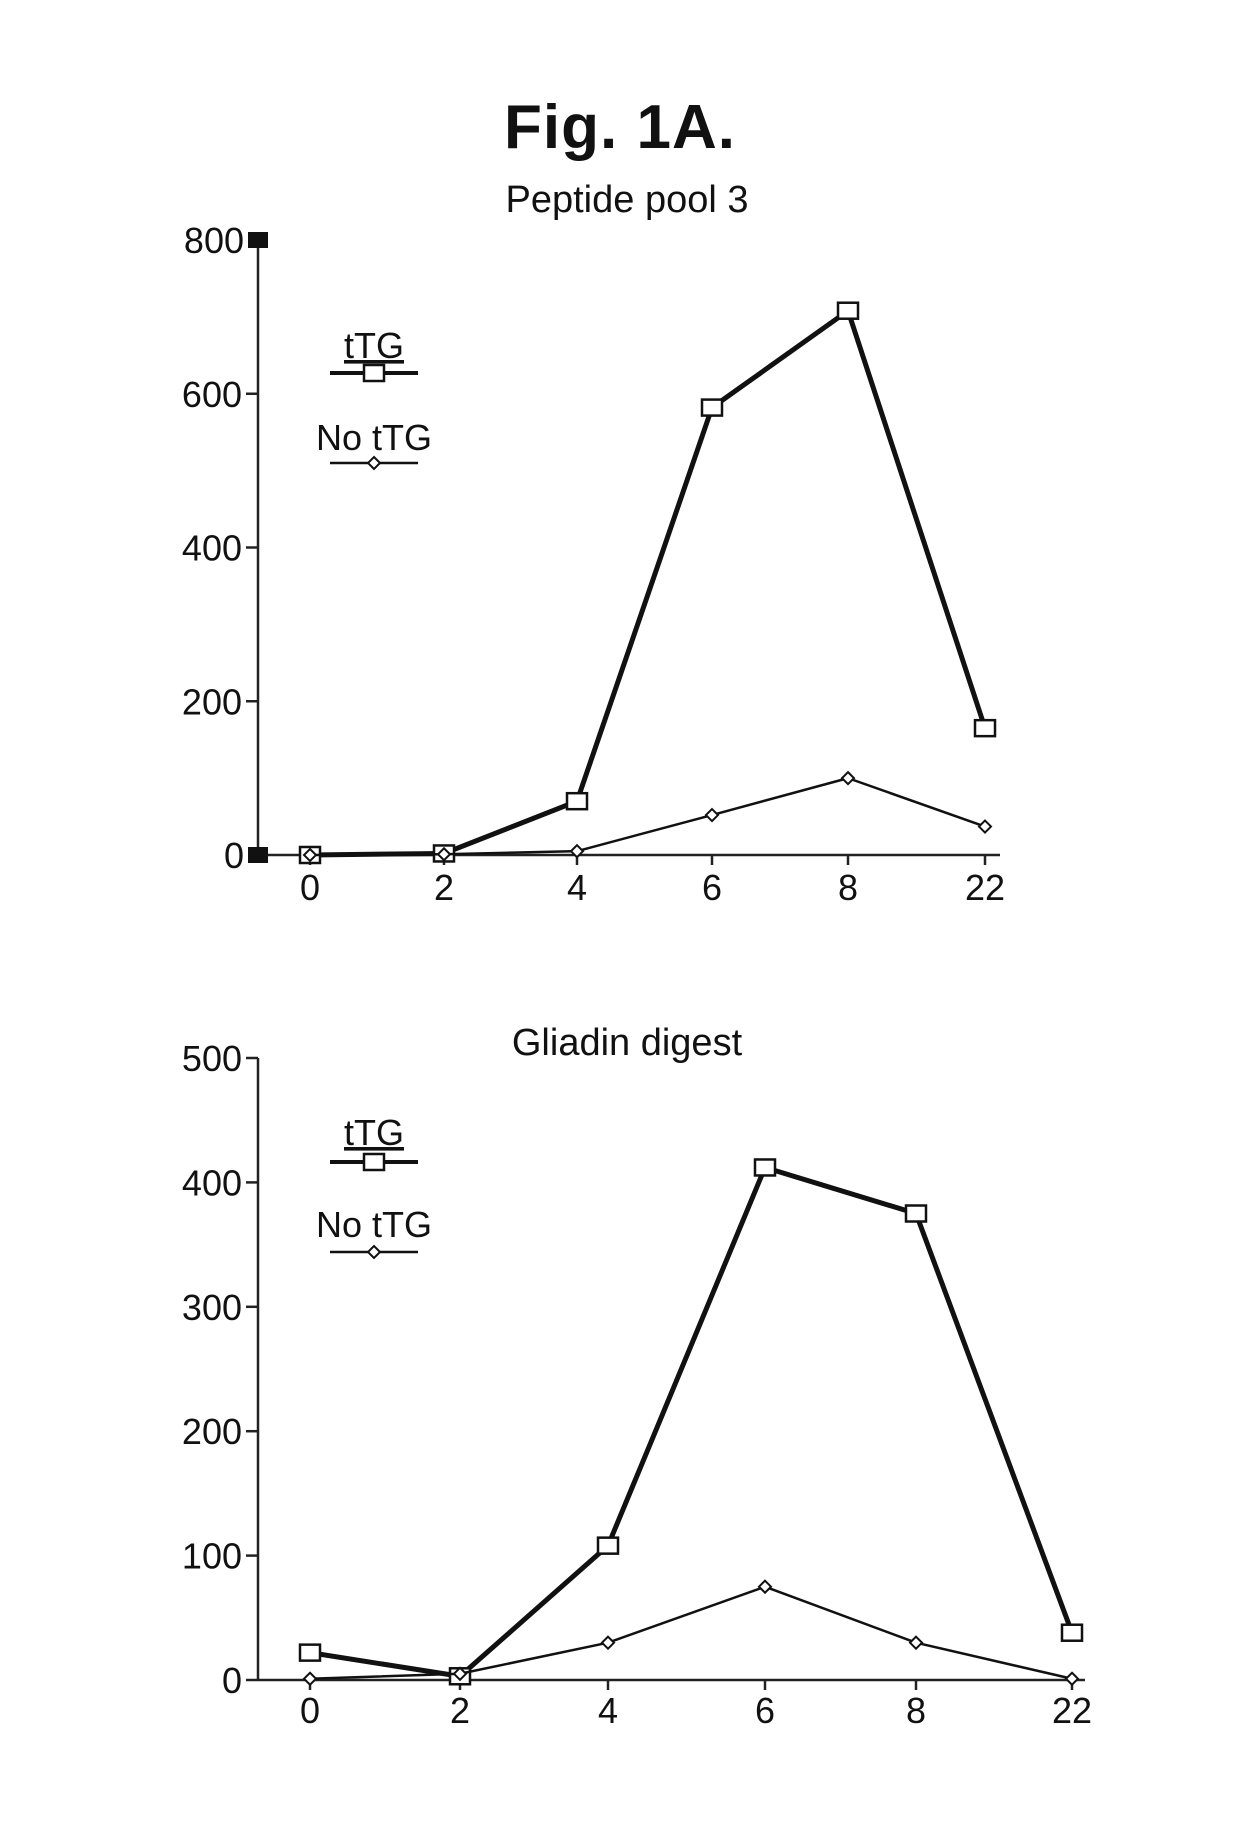 This screenshot has width=1240, height=1846. I want to click on x-tick-label: 22, so click(1072, 1710).